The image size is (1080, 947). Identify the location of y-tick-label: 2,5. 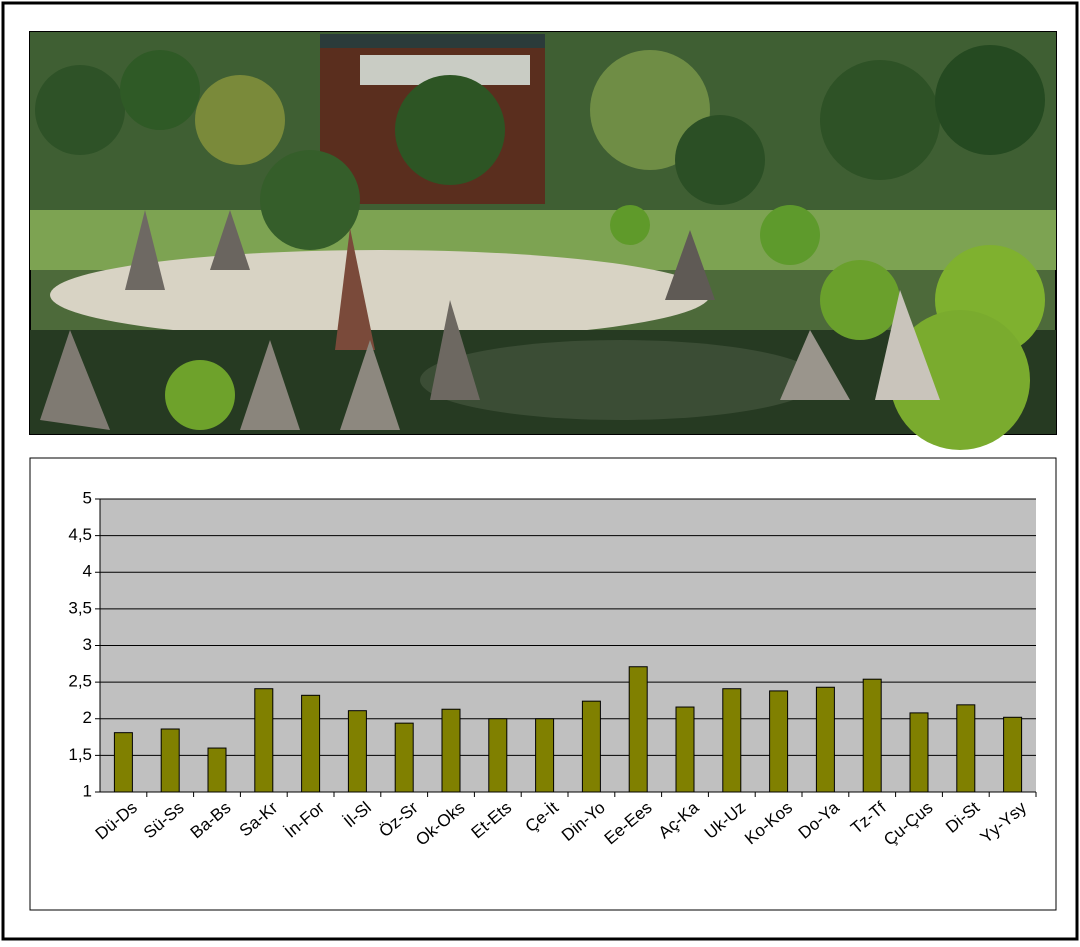
(80, 681).